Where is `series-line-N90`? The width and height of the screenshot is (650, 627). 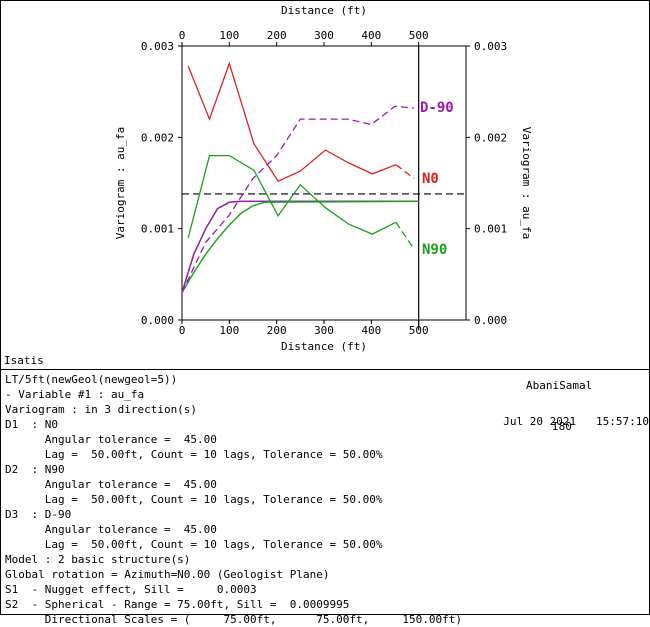 series-line-N90 is located at coordinates (292, 196).